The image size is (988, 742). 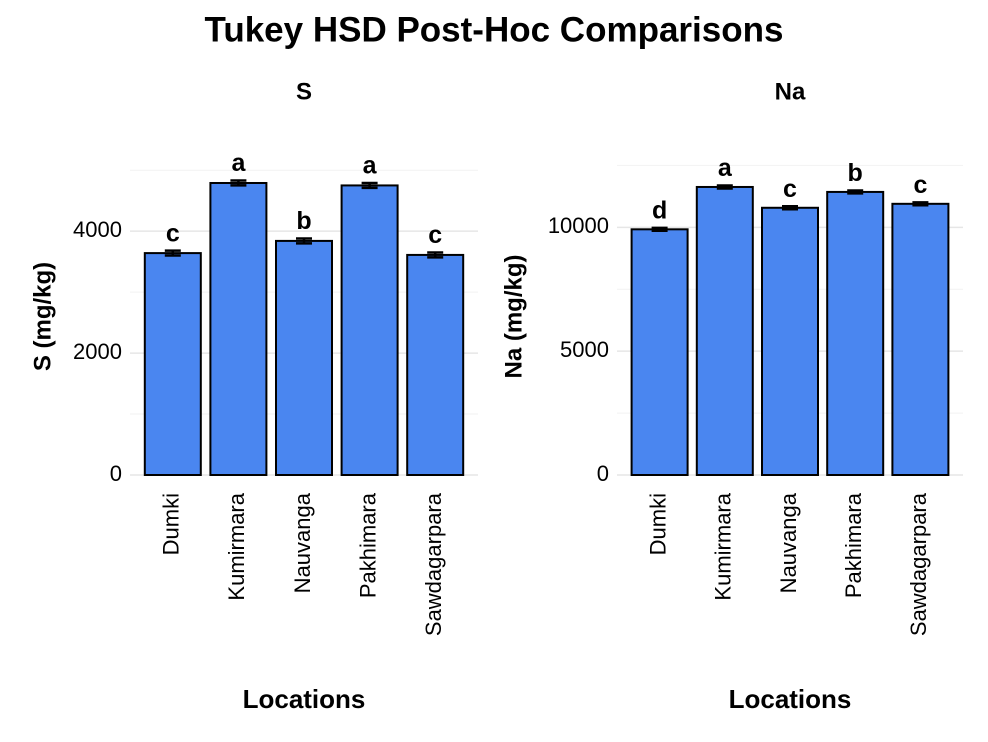 I want to click on y-tick-label: 2000, so click(x=97, y=351).